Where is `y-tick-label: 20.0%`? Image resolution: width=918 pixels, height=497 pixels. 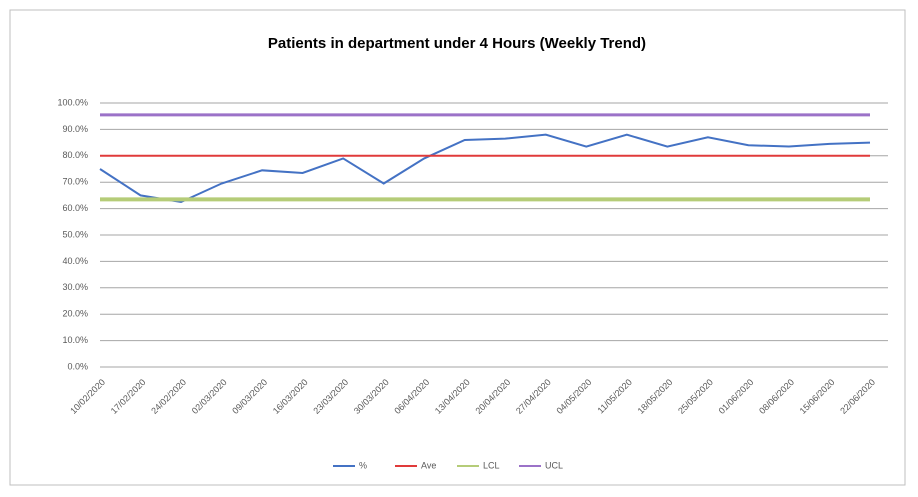
y-tick-label: 20.0% is located at coordinates (75, 314).